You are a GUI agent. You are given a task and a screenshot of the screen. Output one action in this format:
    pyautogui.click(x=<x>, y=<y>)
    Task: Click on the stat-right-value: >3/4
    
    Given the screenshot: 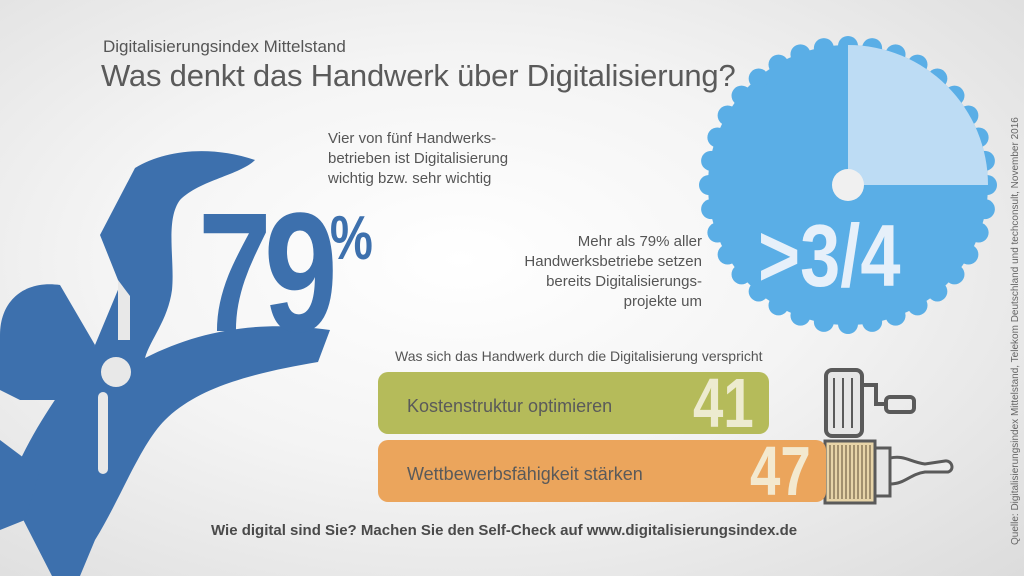 What is the action you would take?
    pyautogui.click(x=829, y=255)
    